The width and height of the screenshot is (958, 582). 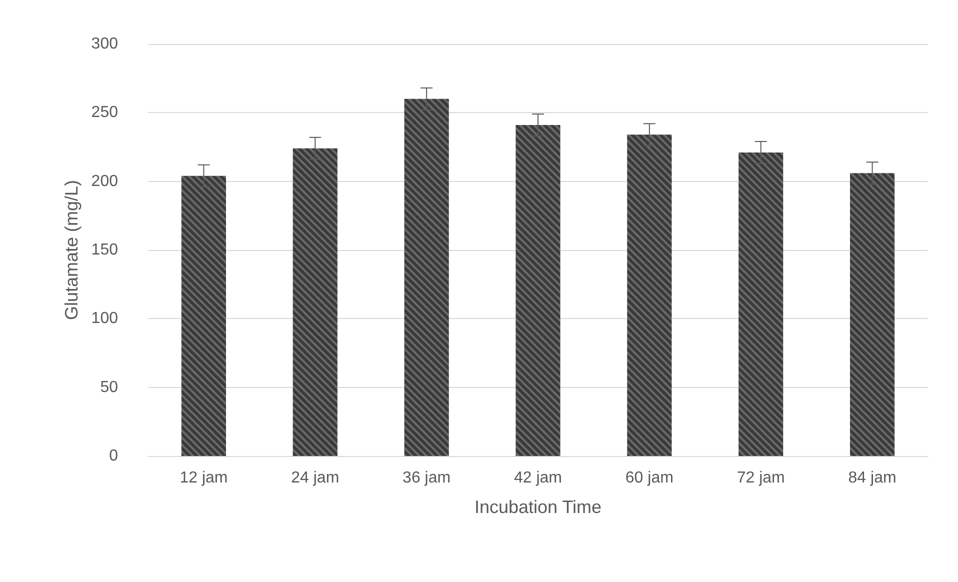 What do you see at coordinates (538, 507) in the screenshot?
I see `x-axis-title: Incubation Time` at bounding box center [538, 507].